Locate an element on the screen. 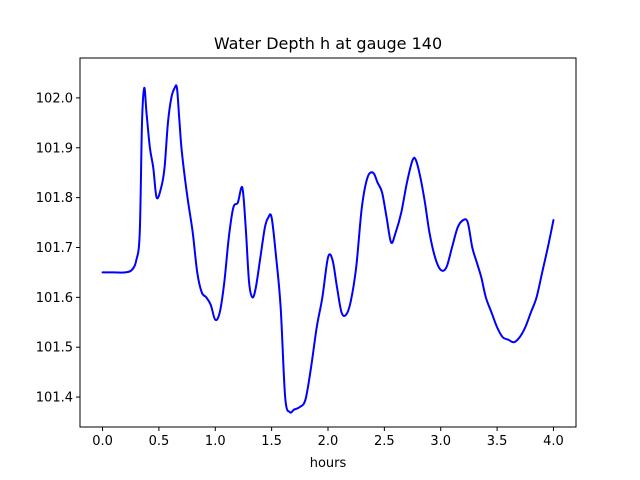  y-tick-label: 101.7 is located at coordinates (54, 248).